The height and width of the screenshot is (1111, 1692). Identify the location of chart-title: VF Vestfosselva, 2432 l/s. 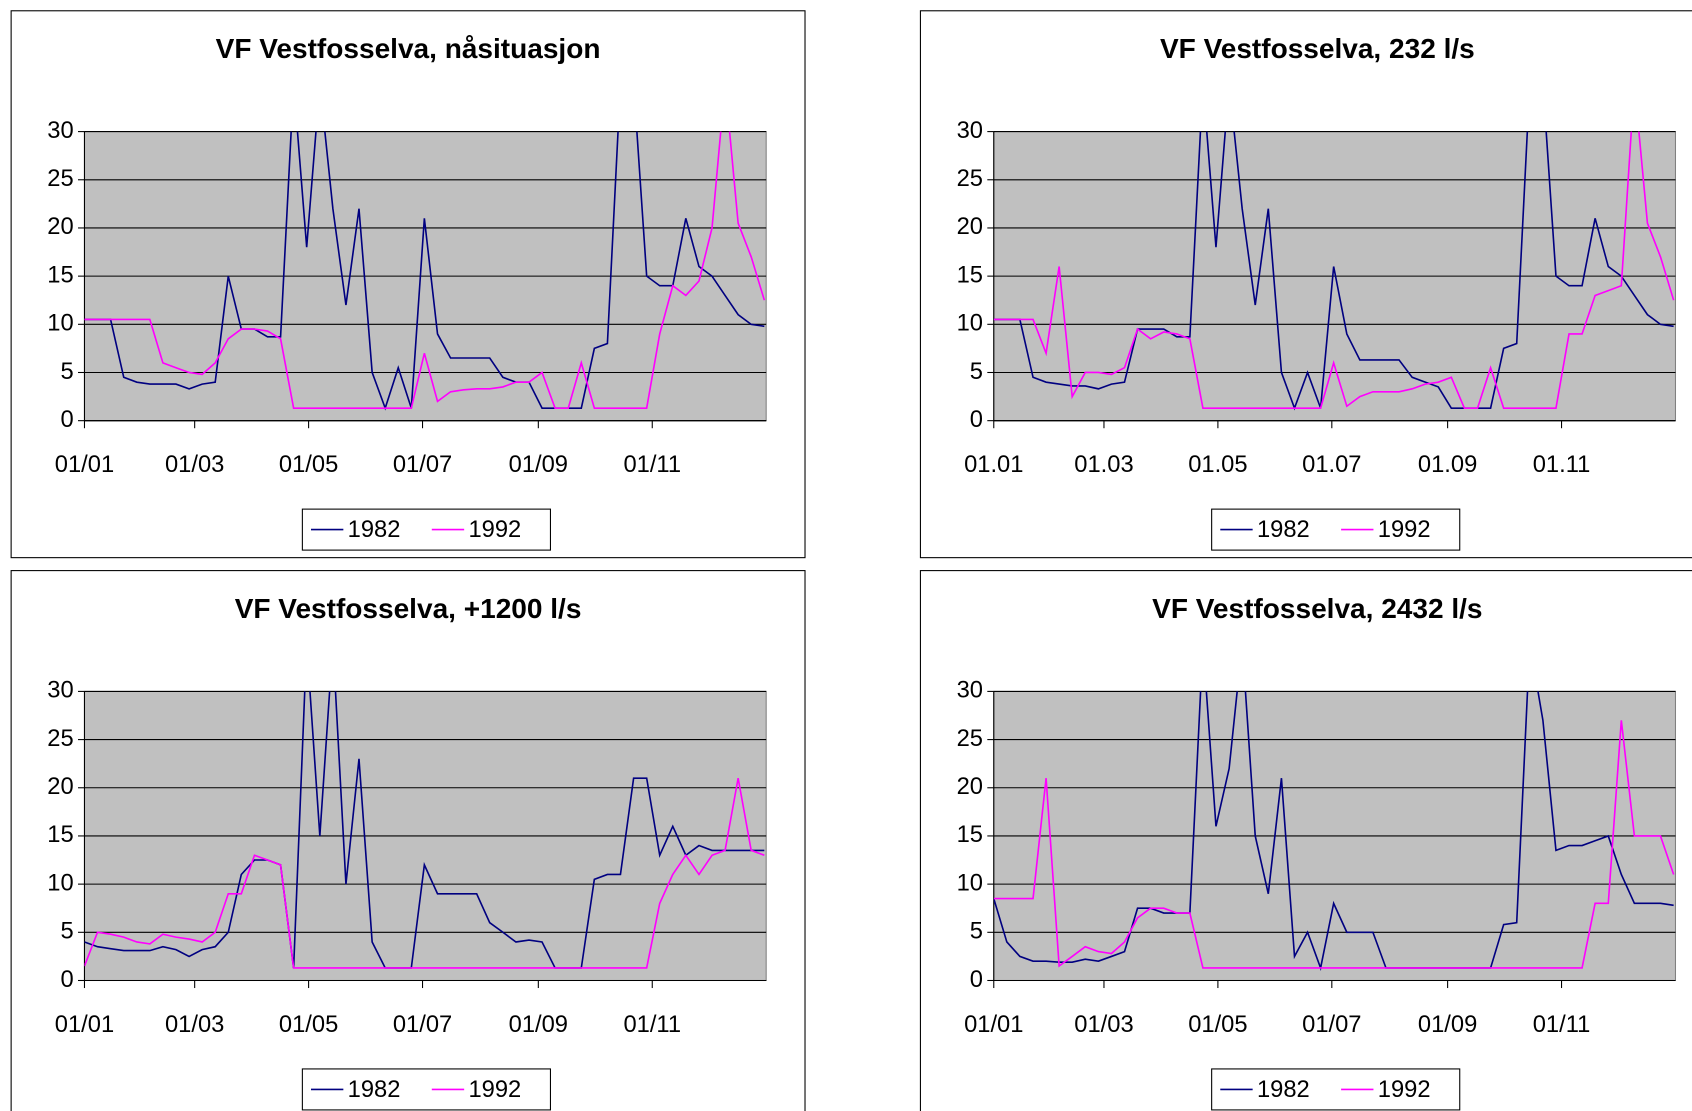
(1317, 608).